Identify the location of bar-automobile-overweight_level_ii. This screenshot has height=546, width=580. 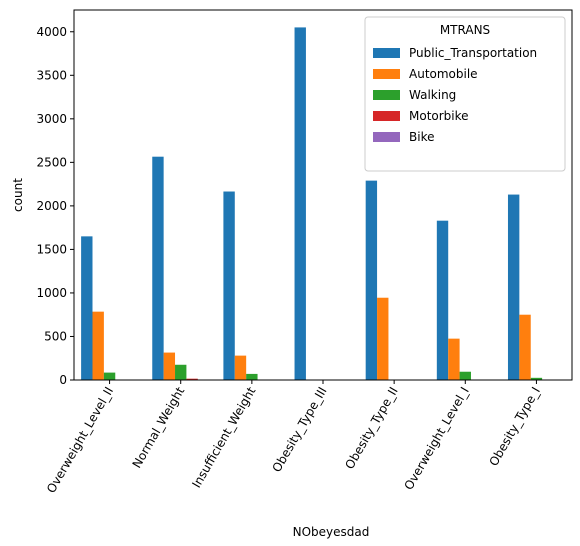
(98, 345).